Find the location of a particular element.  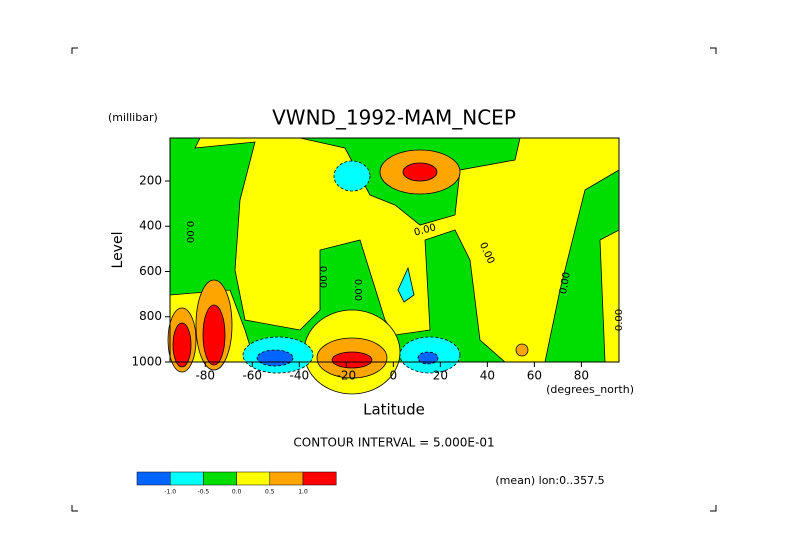

footer: (mean) lon:0..357.5 is located at coordinates (549, 480).